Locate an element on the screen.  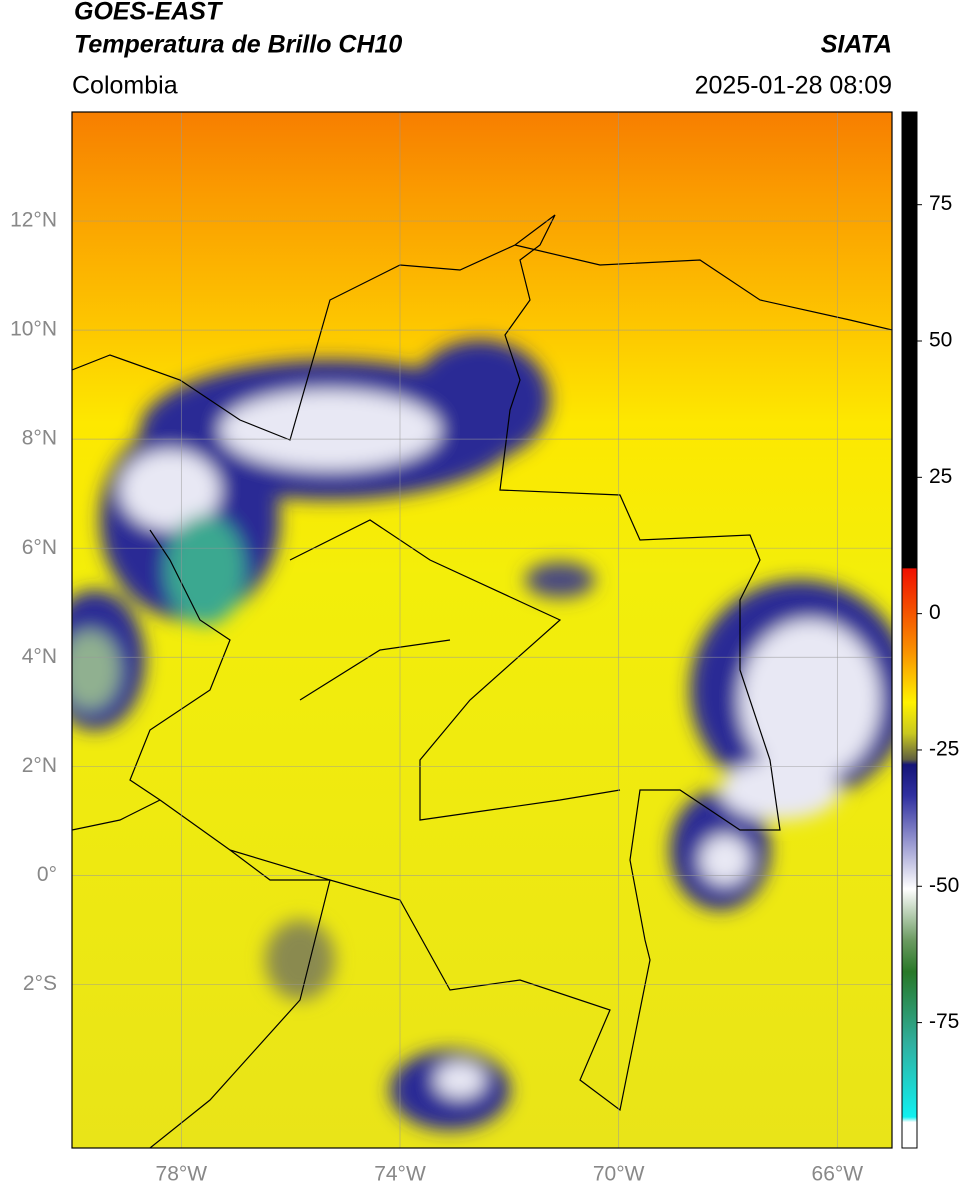
y-tick-label: 8°N is located at coordinates (39, 438).